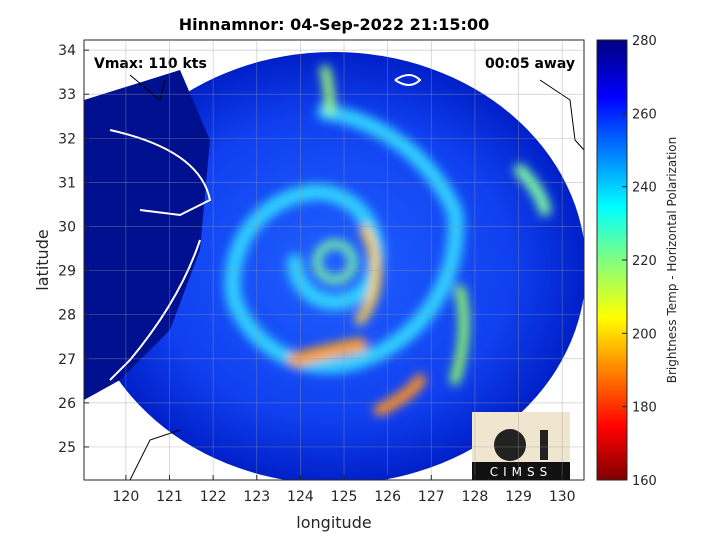 This screenshot has height=544, width=720. What do you see at coordinates (150, 64) in the screenshot?
I see `annotation: Vmax: 110 kts` at bounding box center [150, 64].